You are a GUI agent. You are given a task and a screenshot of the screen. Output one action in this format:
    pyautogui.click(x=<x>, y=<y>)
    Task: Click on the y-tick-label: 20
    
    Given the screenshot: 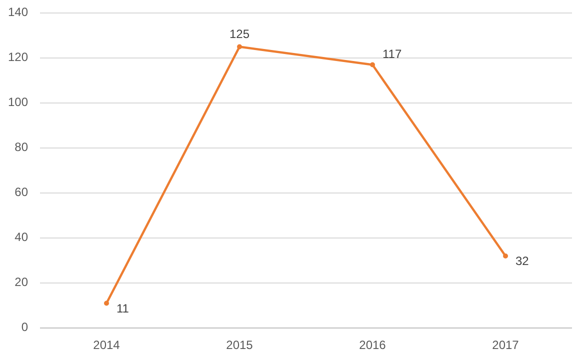 What is the action you would take?
    pyautogui.click(x=21, y=282)
    